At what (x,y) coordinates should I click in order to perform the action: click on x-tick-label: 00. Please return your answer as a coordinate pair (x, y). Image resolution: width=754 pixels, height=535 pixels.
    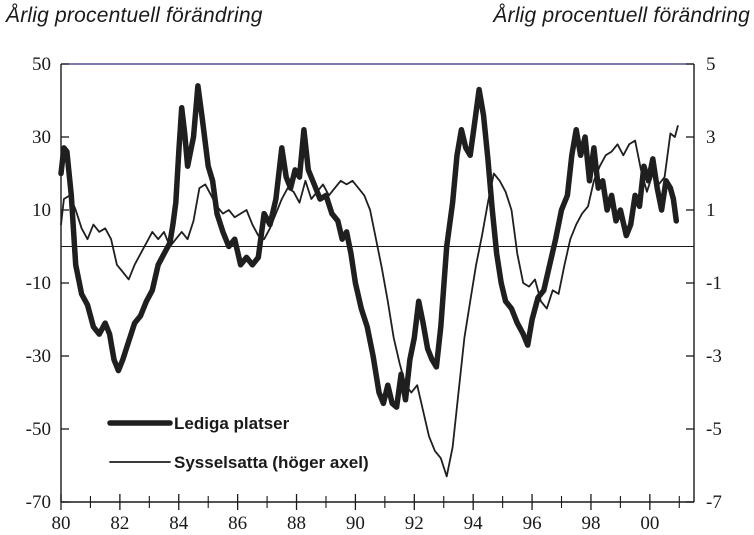
    Looking at the image, I should click on (649, 523).